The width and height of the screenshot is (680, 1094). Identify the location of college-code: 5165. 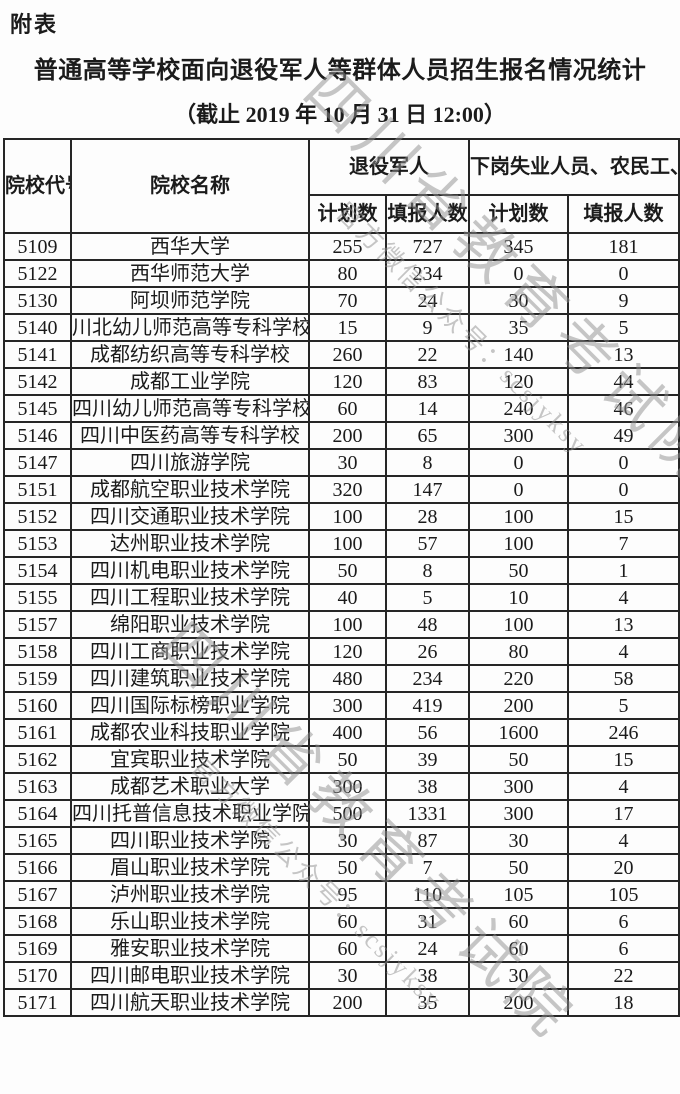
(37, 840).